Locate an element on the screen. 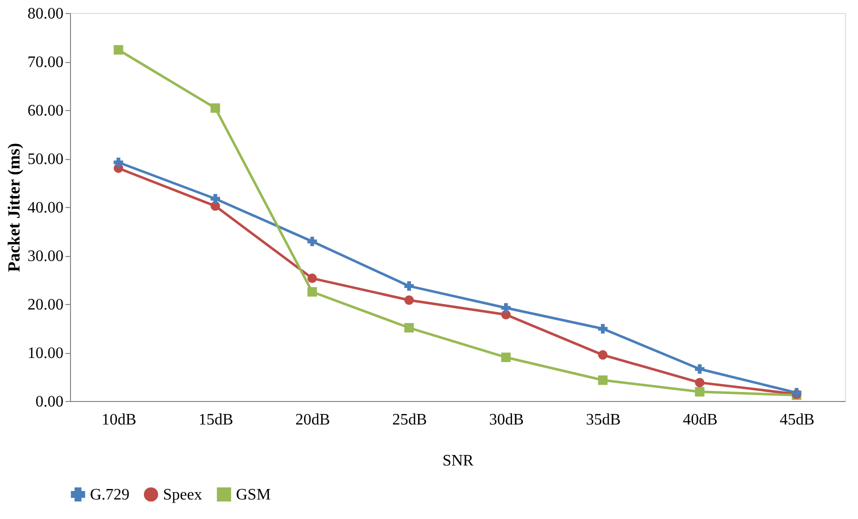 The height and width of the screenshot is (519, 858). y-tick-label: 0.00 is located at coordinates (50, 402).